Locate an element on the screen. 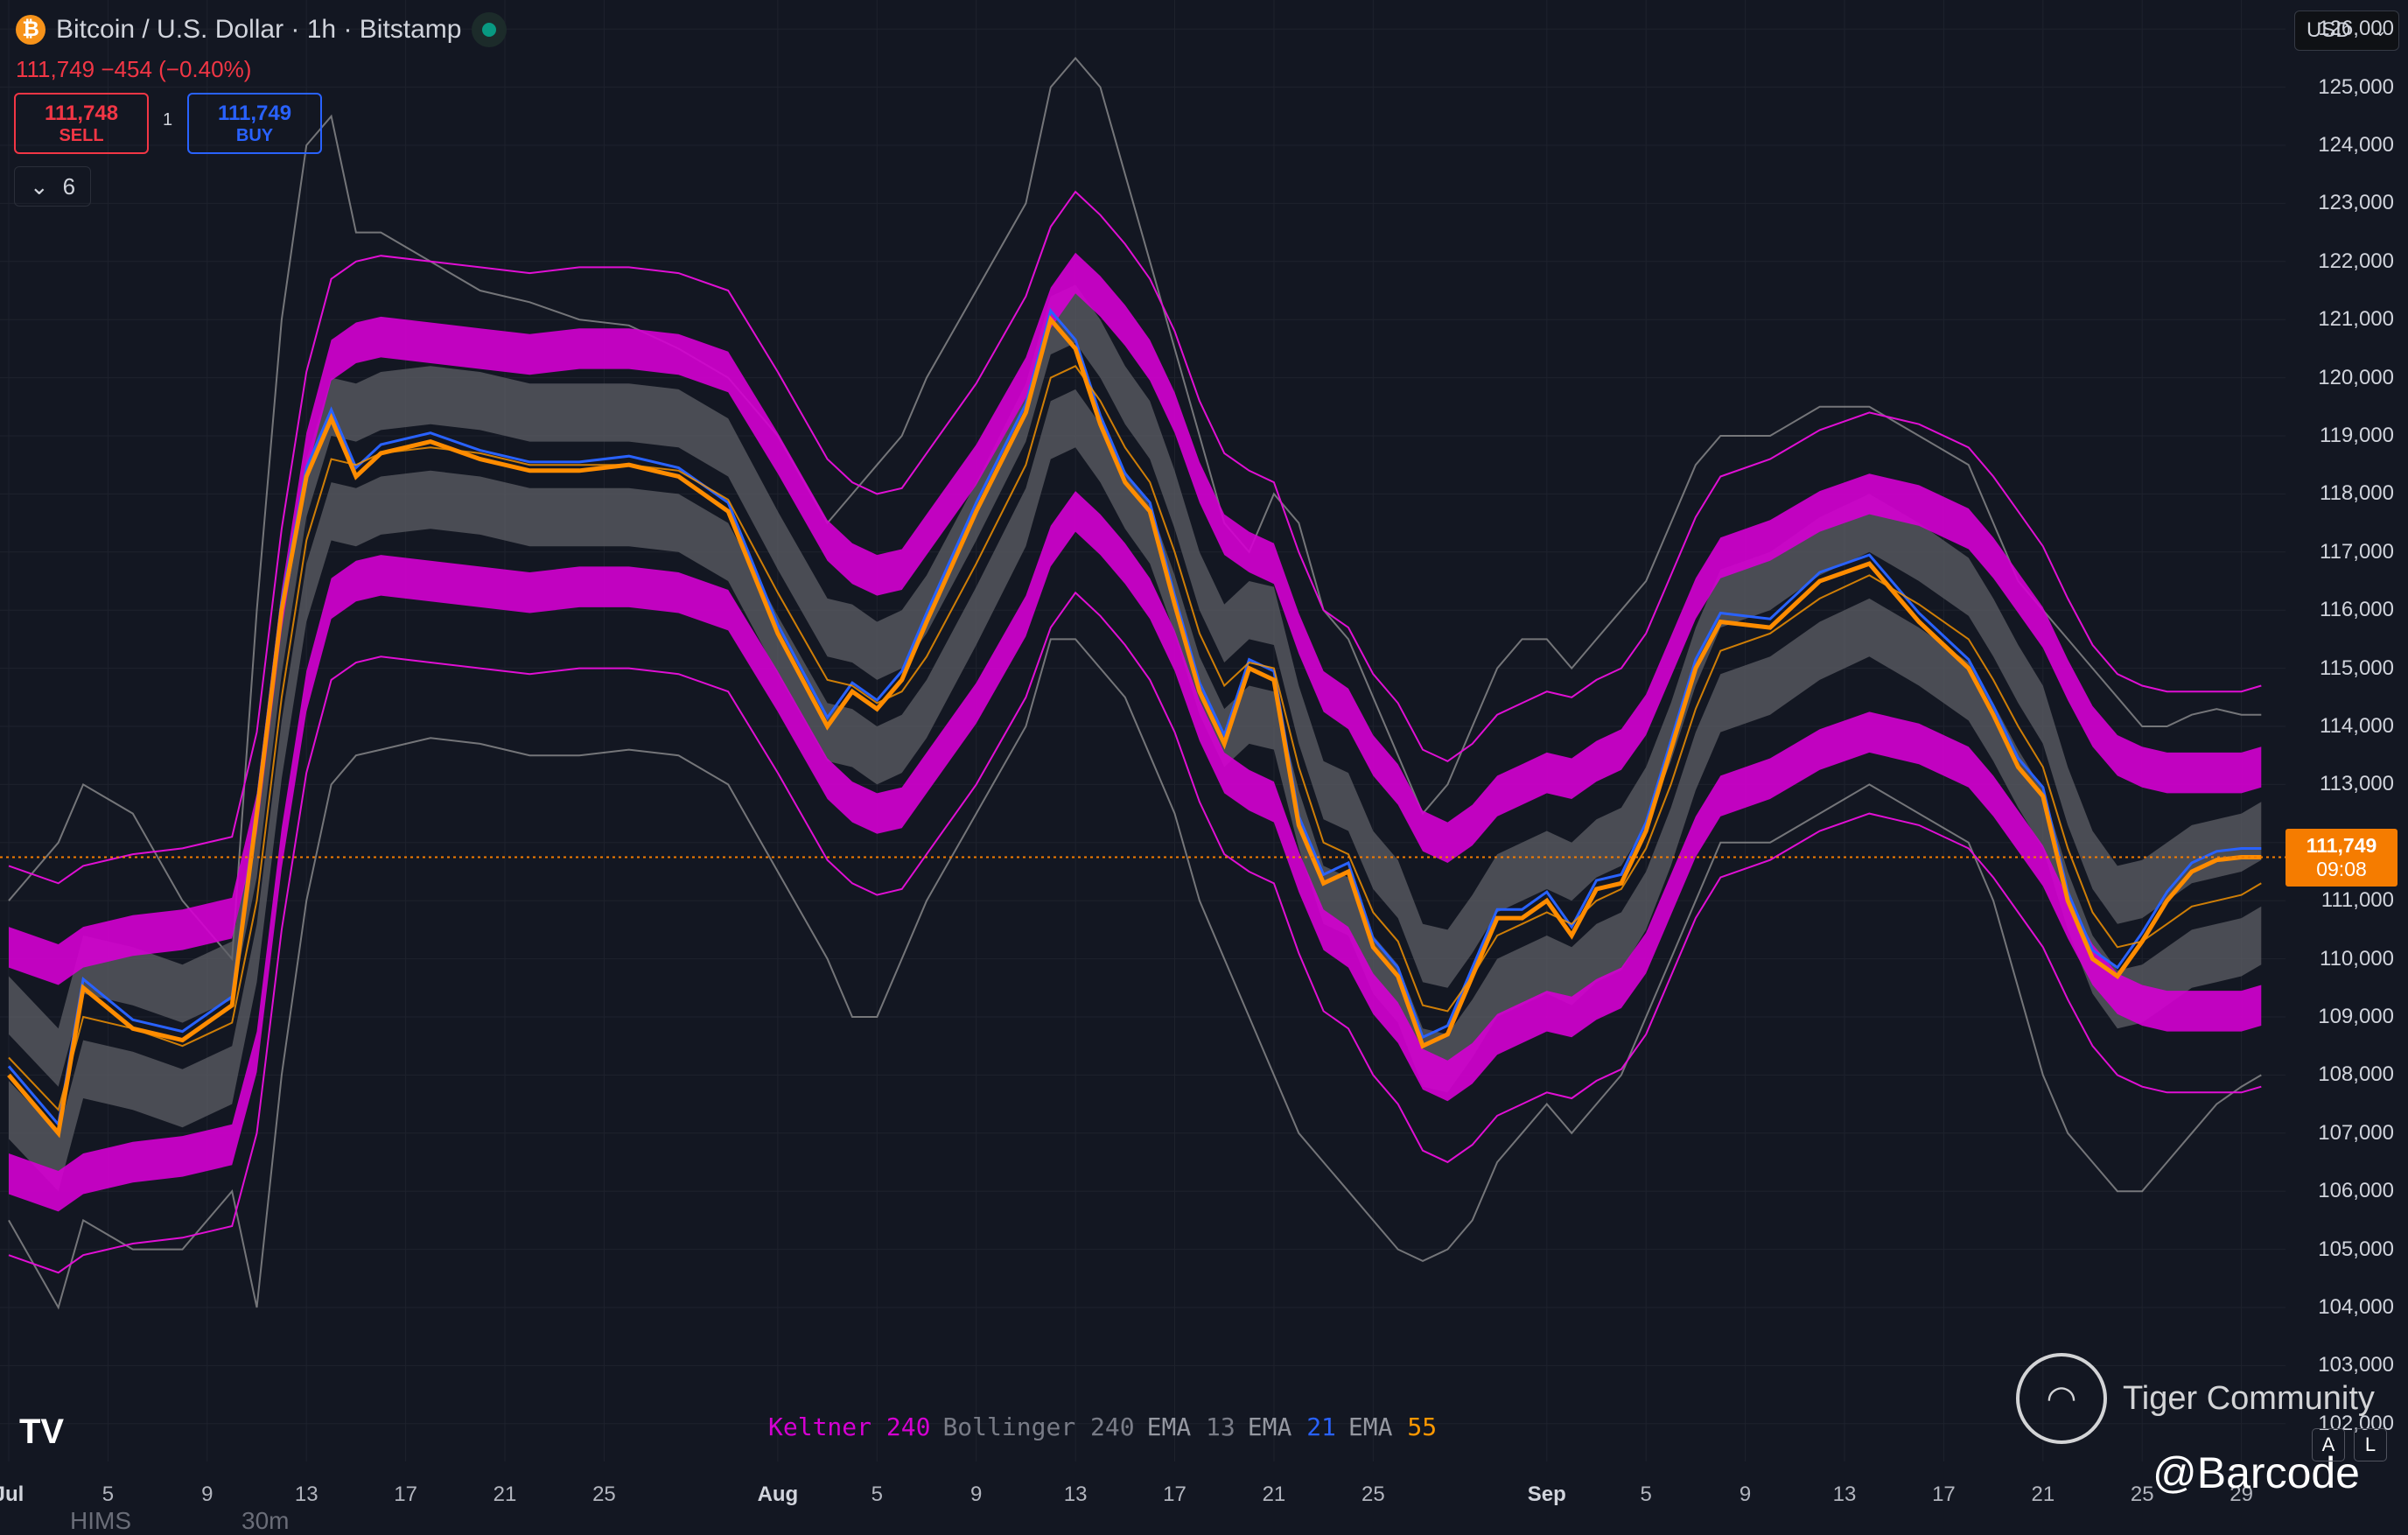 This screenshot has width=2408, height=1535. buy-label: BUY is located at coordinates (254, 135).